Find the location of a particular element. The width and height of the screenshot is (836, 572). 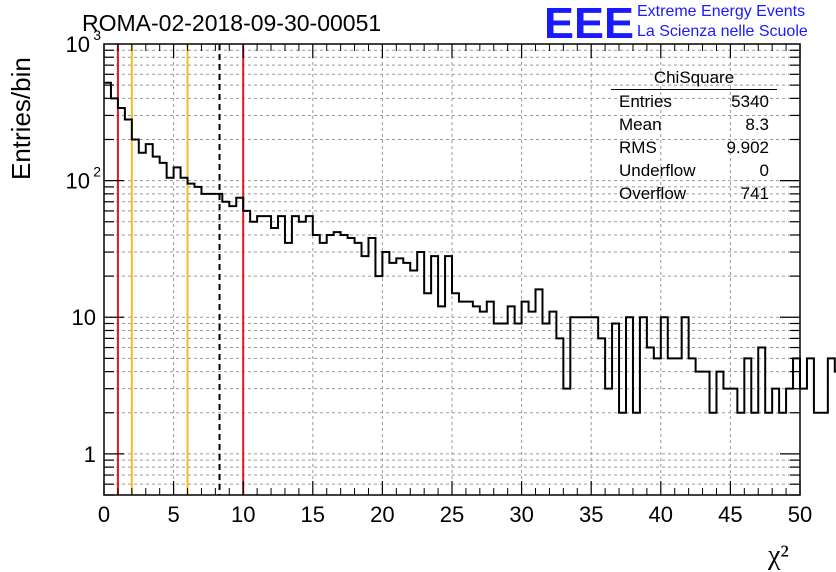

logo-line-1: Extreme Energy Events is located at coordinates (721, 11).